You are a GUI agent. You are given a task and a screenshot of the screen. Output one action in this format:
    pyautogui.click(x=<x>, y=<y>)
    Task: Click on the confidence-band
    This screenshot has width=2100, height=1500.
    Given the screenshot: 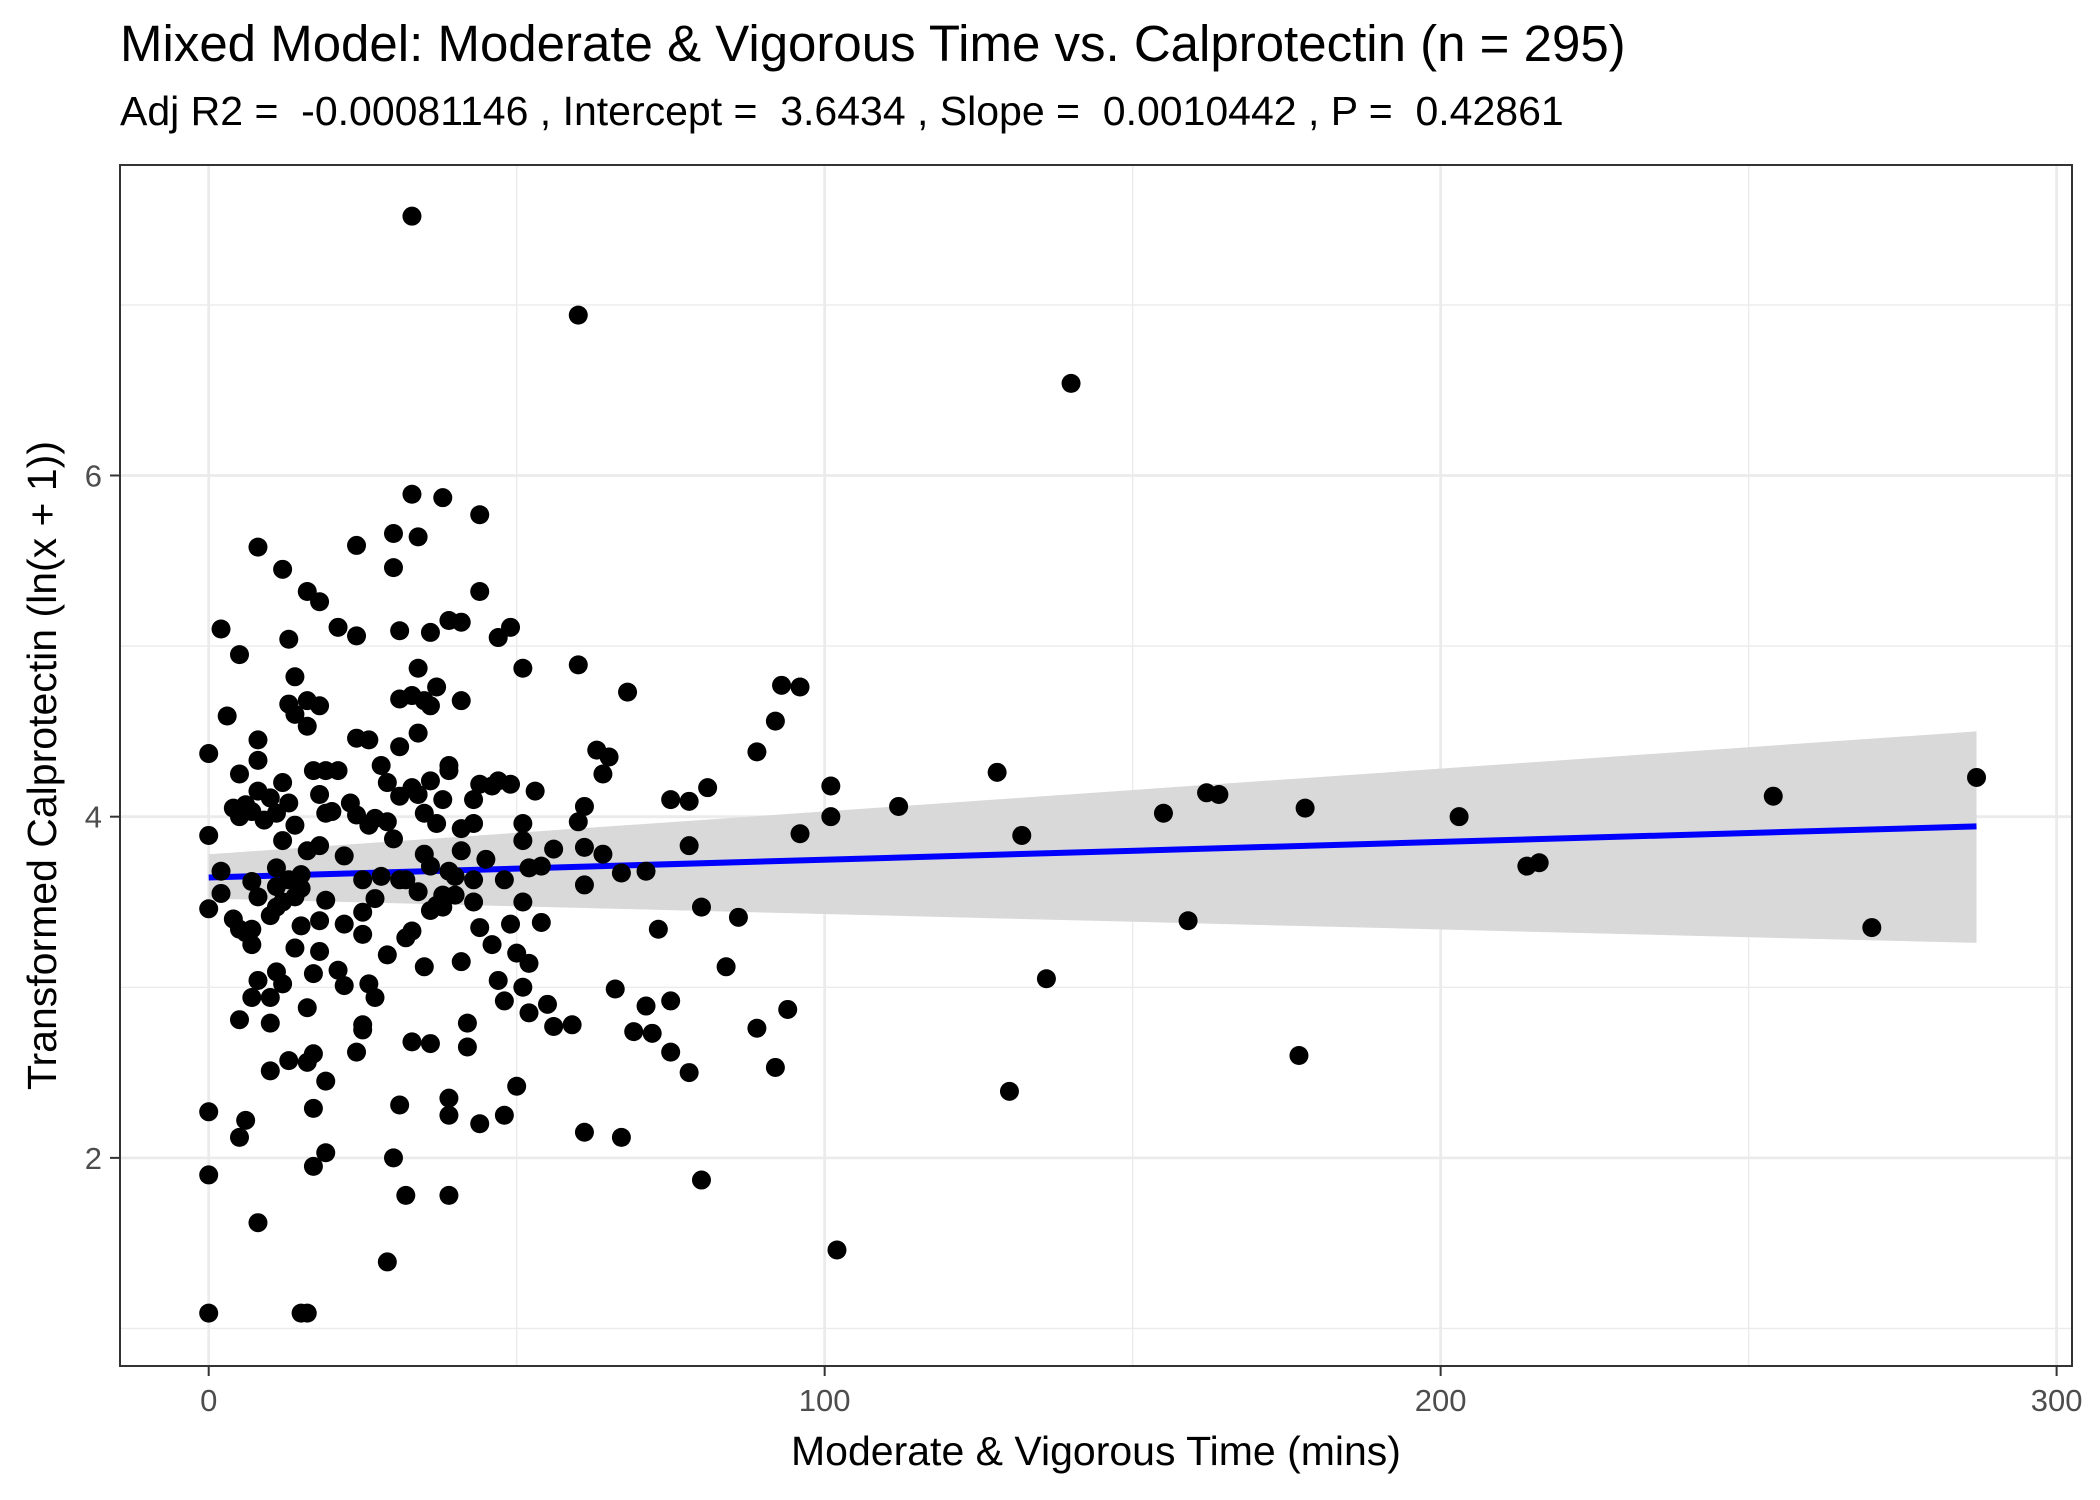 What is the action you would take?
    pyautogui.click(x=1092, y=837)
    